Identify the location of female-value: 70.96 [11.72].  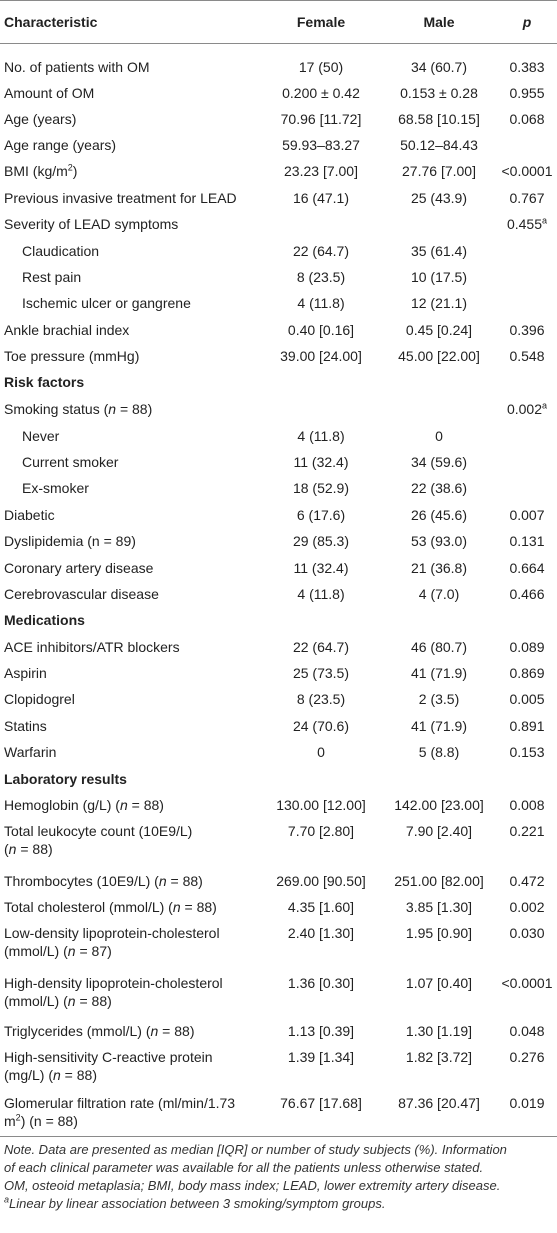
(321, 119).